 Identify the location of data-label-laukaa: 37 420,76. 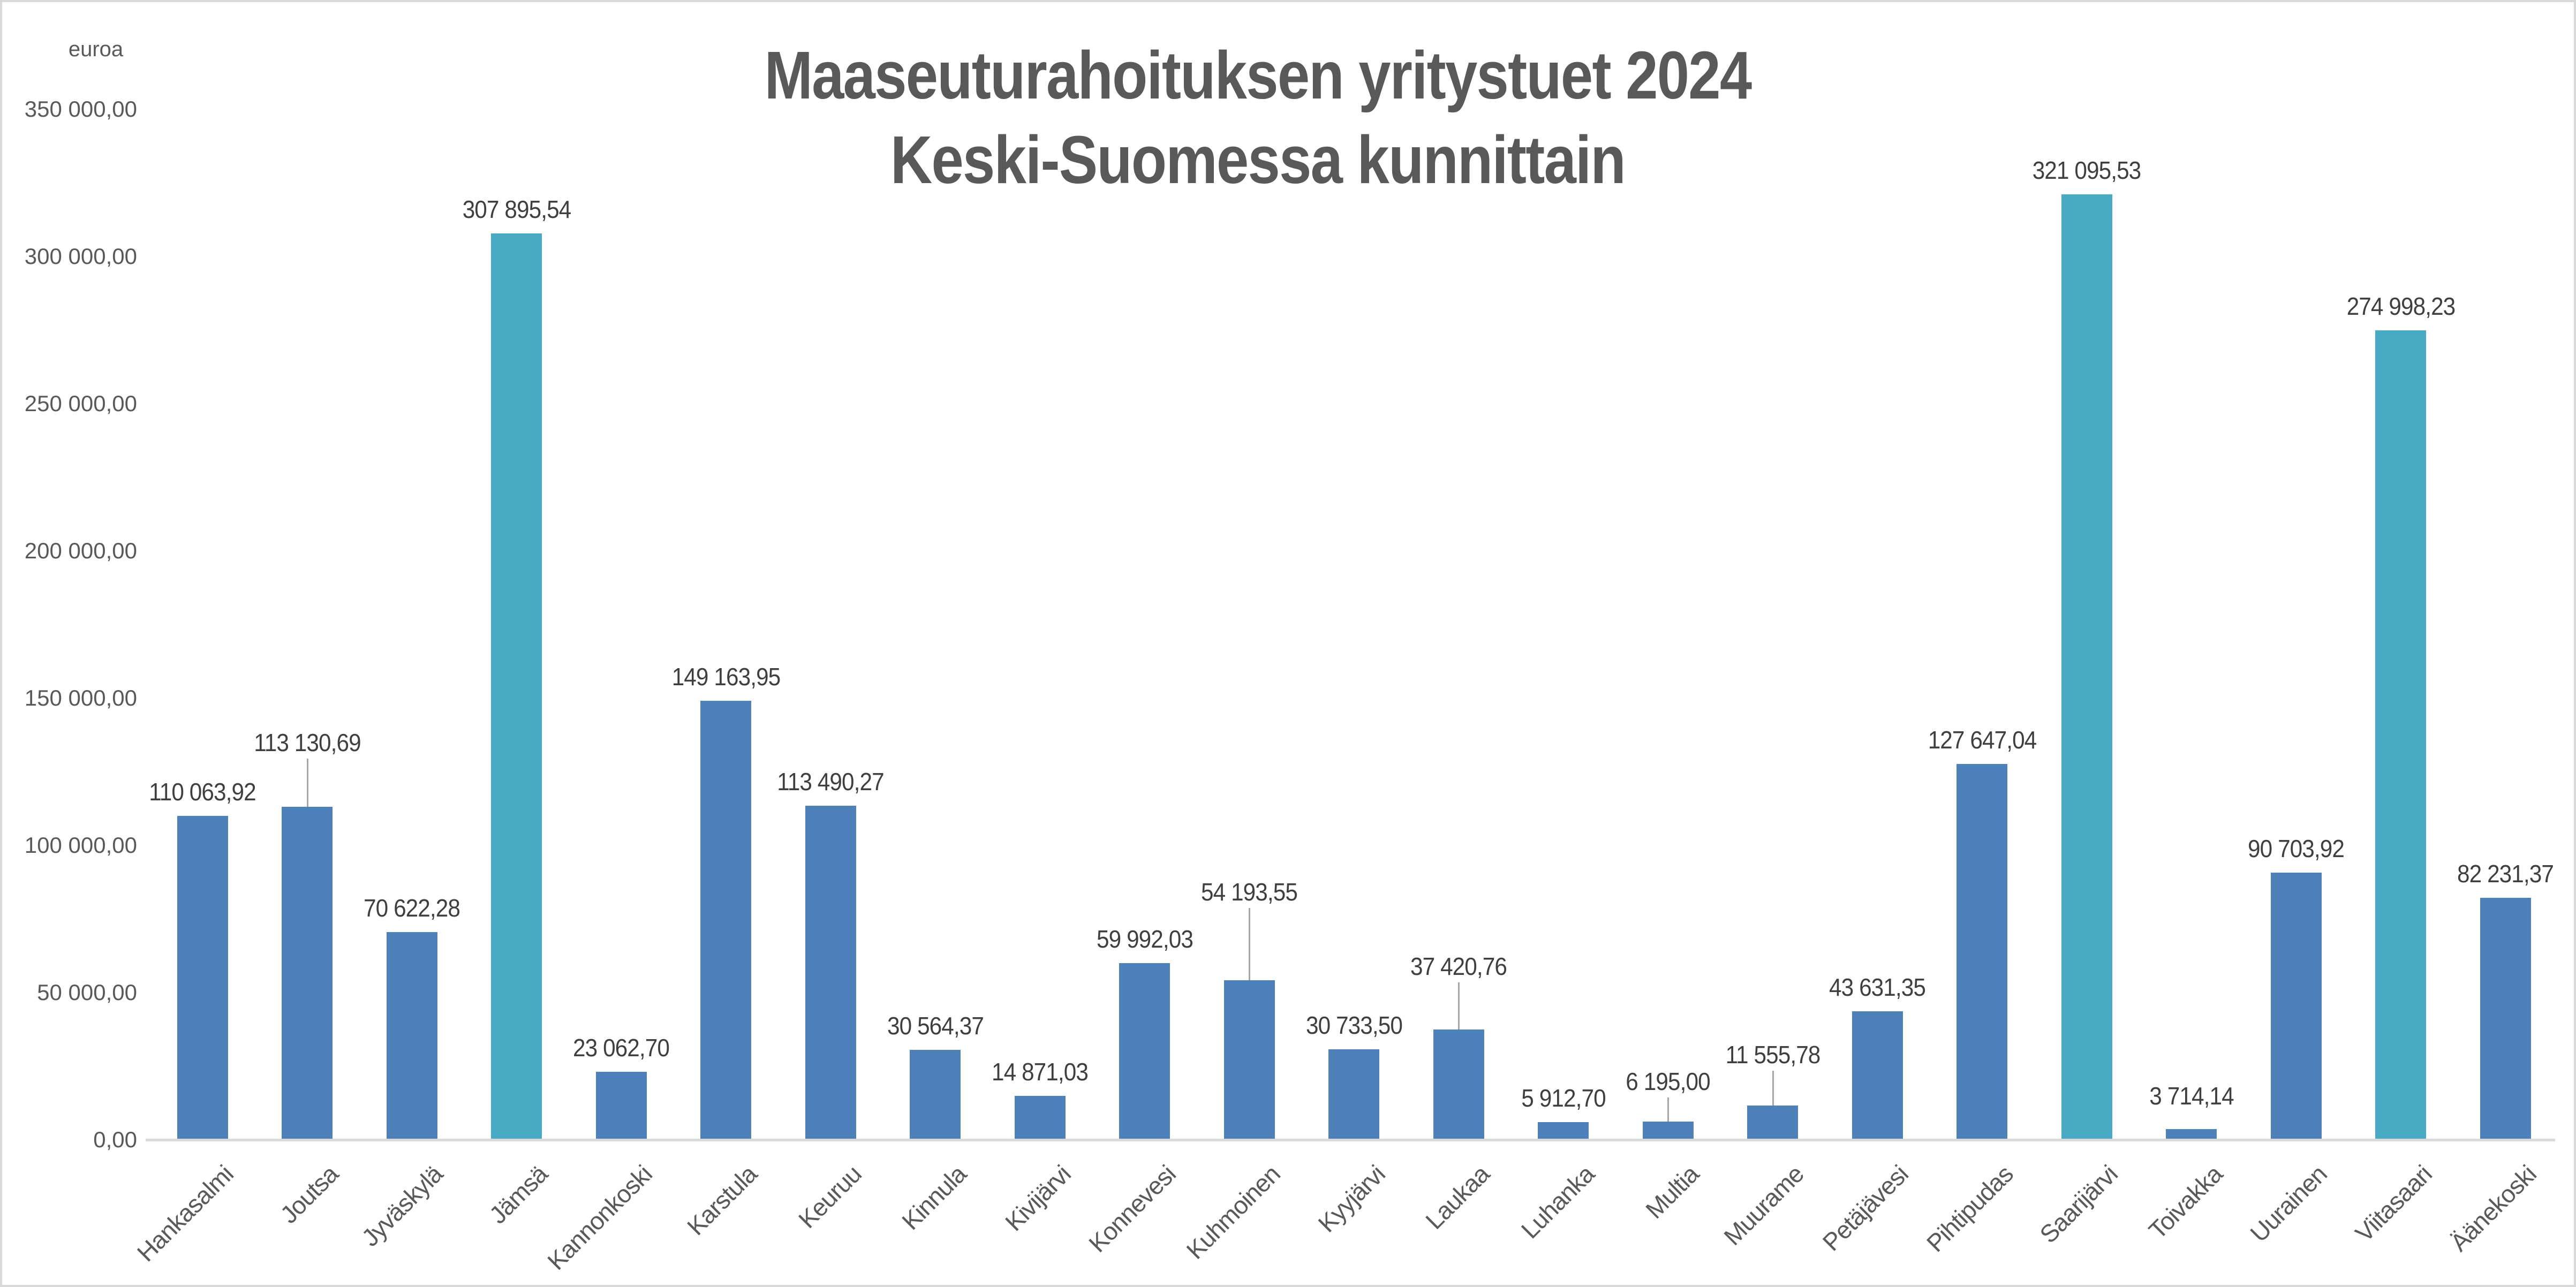
(1458, 966).